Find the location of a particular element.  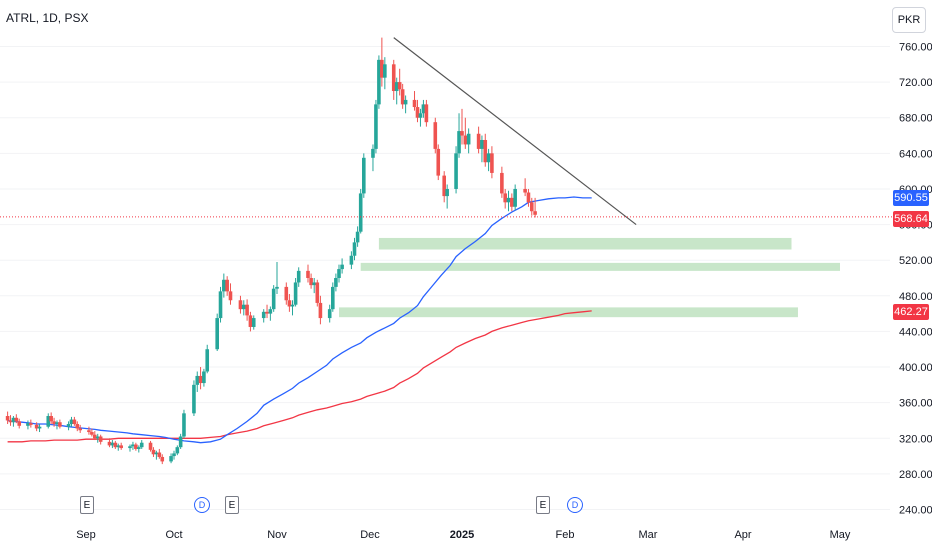

y-axis-tick-label: 320.00 is located at coordinates (915, 439).